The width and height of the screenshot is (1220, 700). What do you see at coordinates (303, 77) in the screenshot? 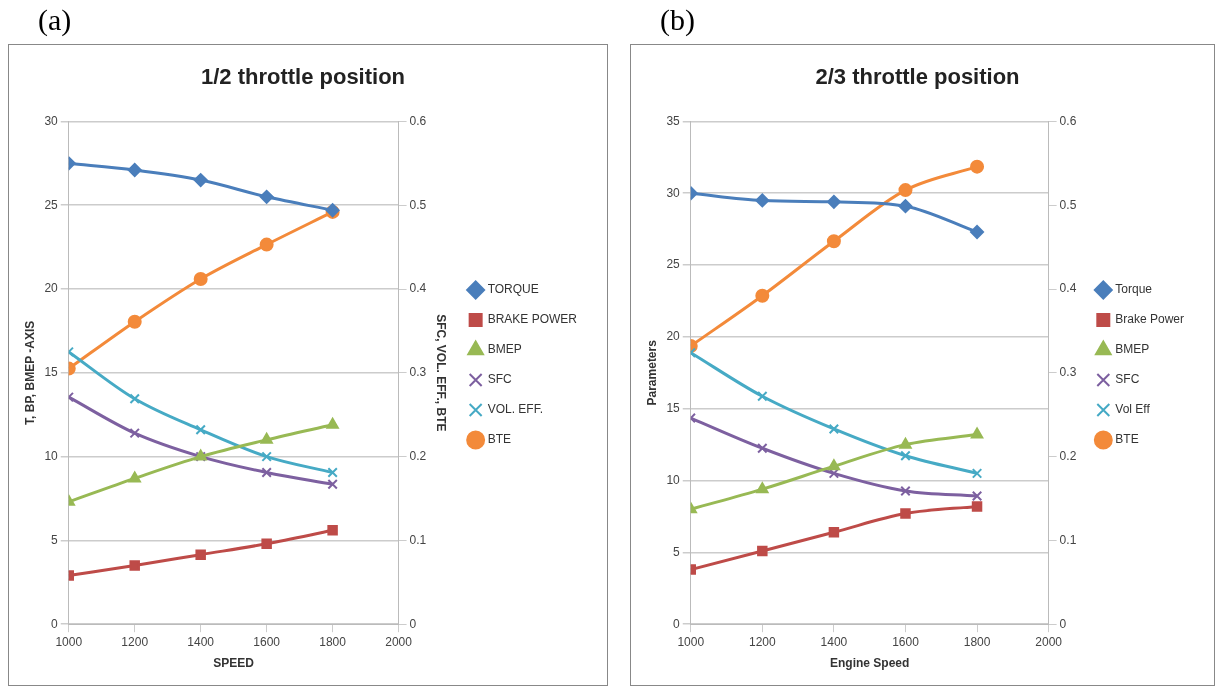
I see `chart-title: 1/2 throttle position` at bounding box center [303, 77].